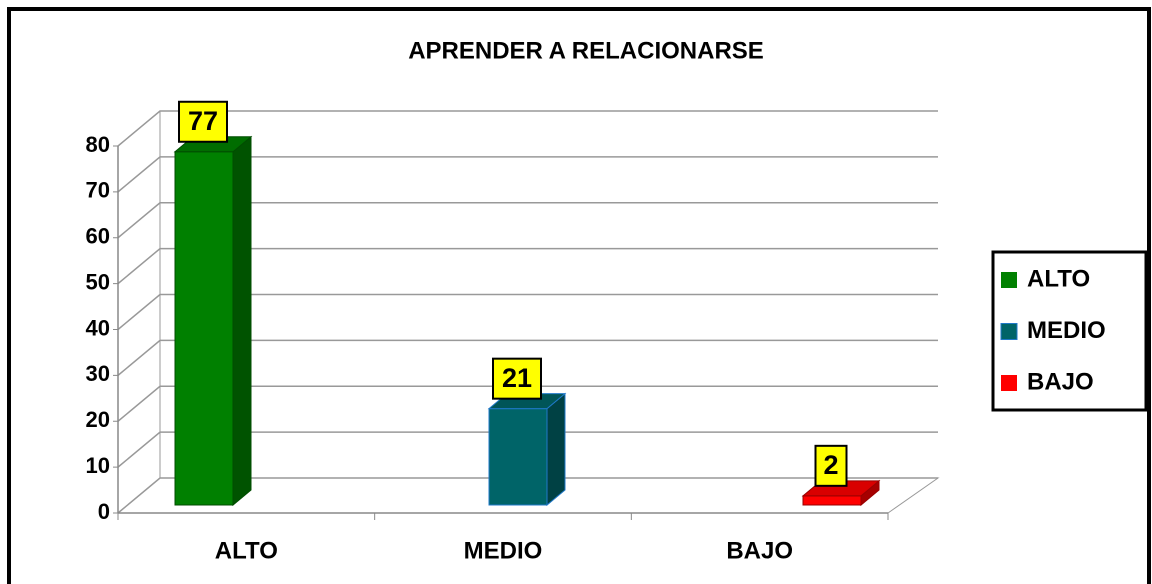  I want to click on y-tick-label: 70, so click(98, 190).